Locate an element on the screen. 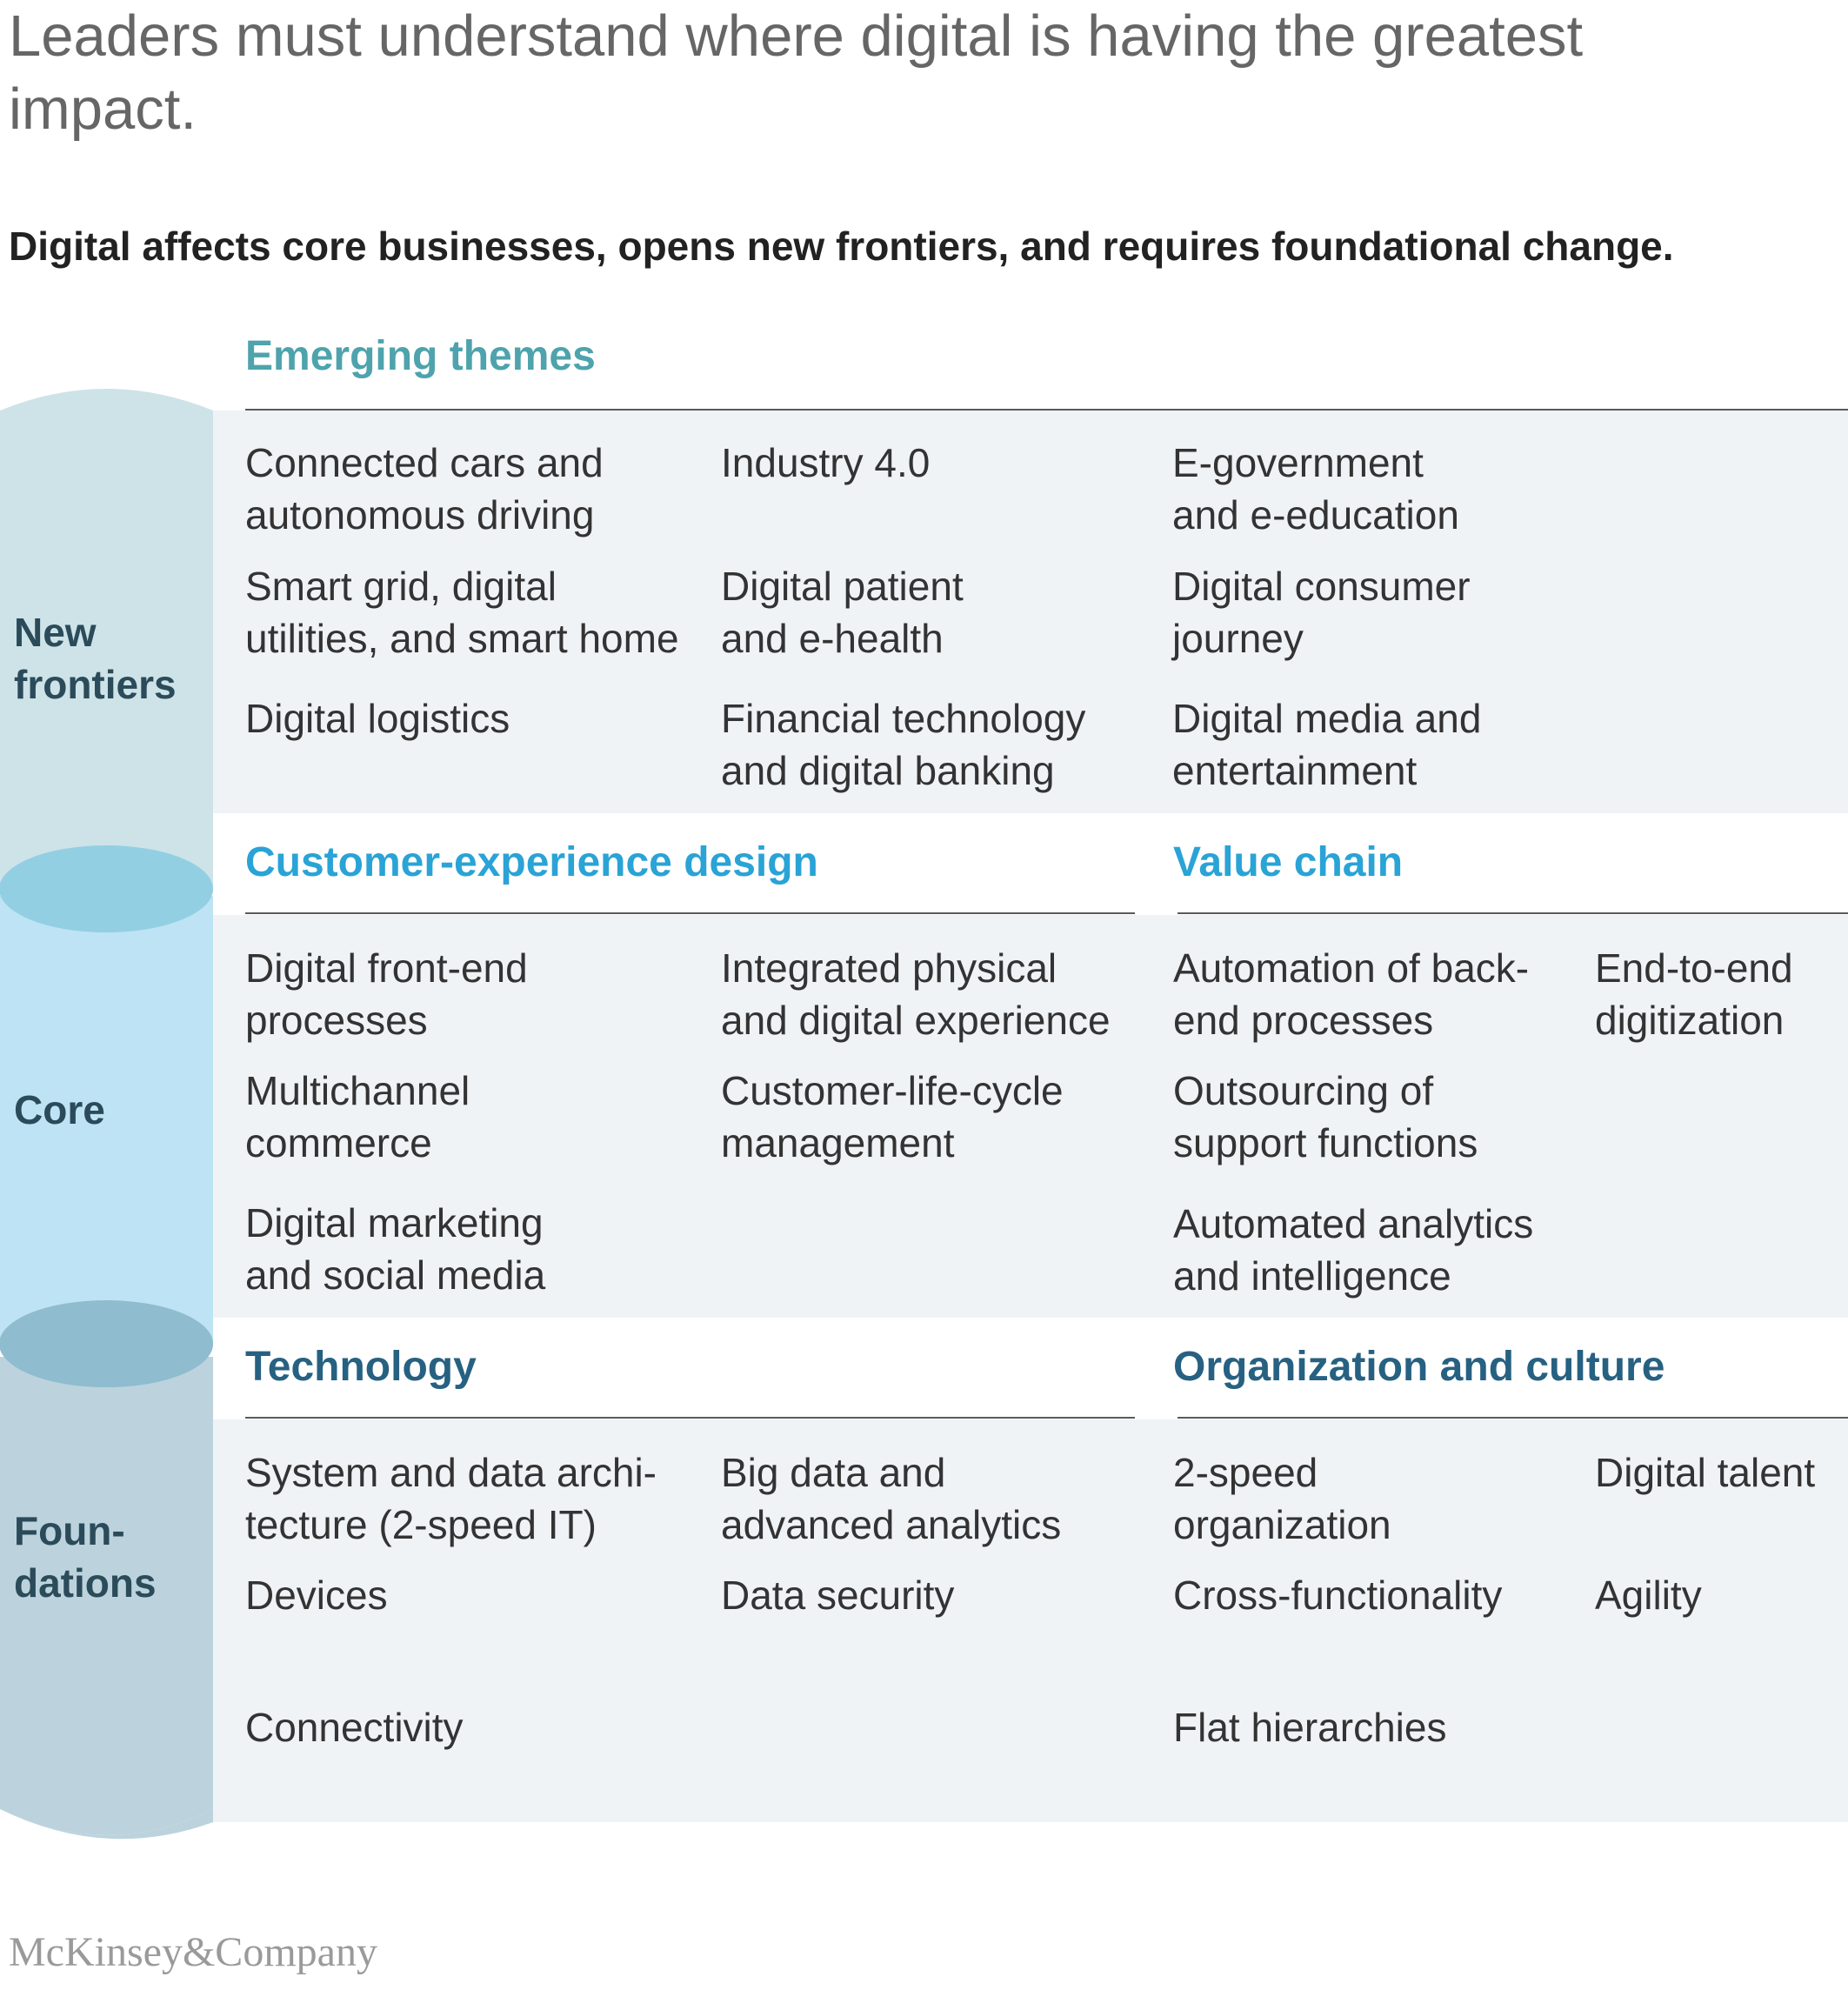 The width and height of the screenshot is (1848, 1990). list-item: Connectivity is located at coordinates (355, 1727).